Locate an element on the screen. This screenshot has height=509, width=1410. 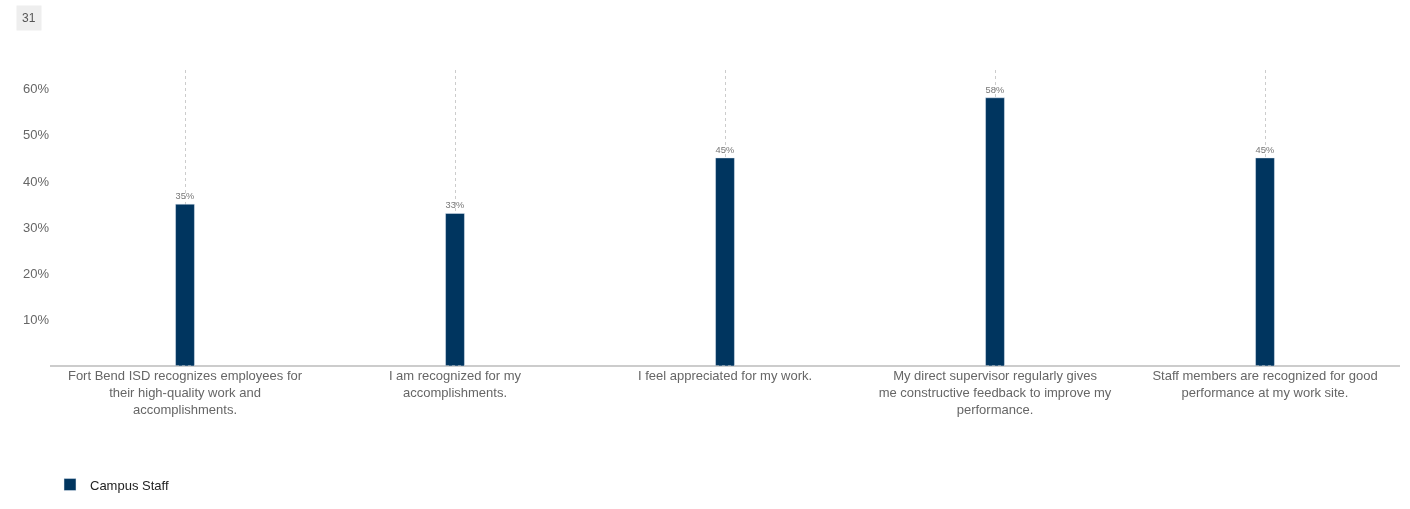
x-tick-label: I am recognized for my accomplishments. is located at coordinates (455, 384).